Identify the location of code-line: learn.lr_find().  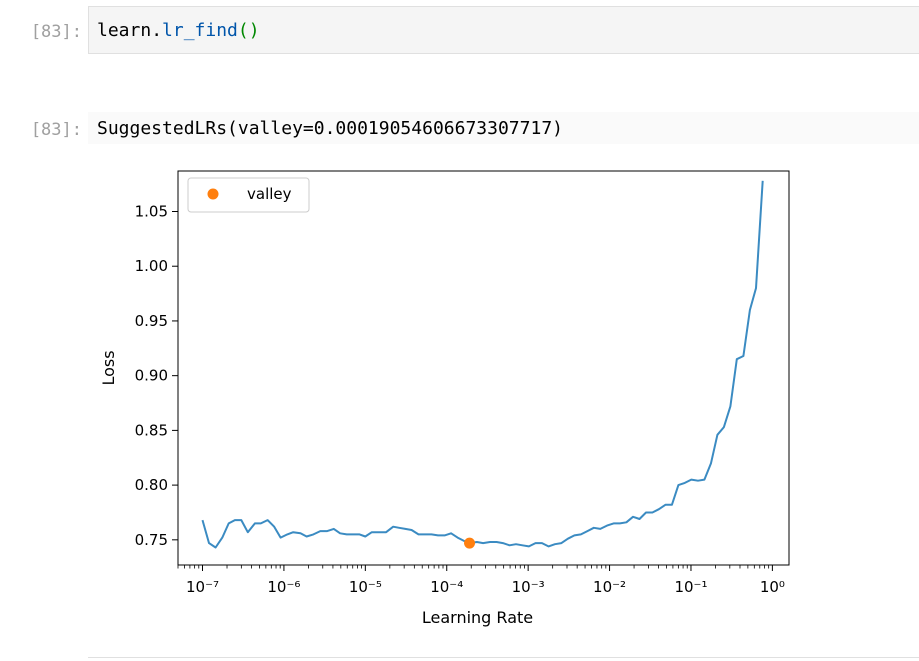
(178, 31).